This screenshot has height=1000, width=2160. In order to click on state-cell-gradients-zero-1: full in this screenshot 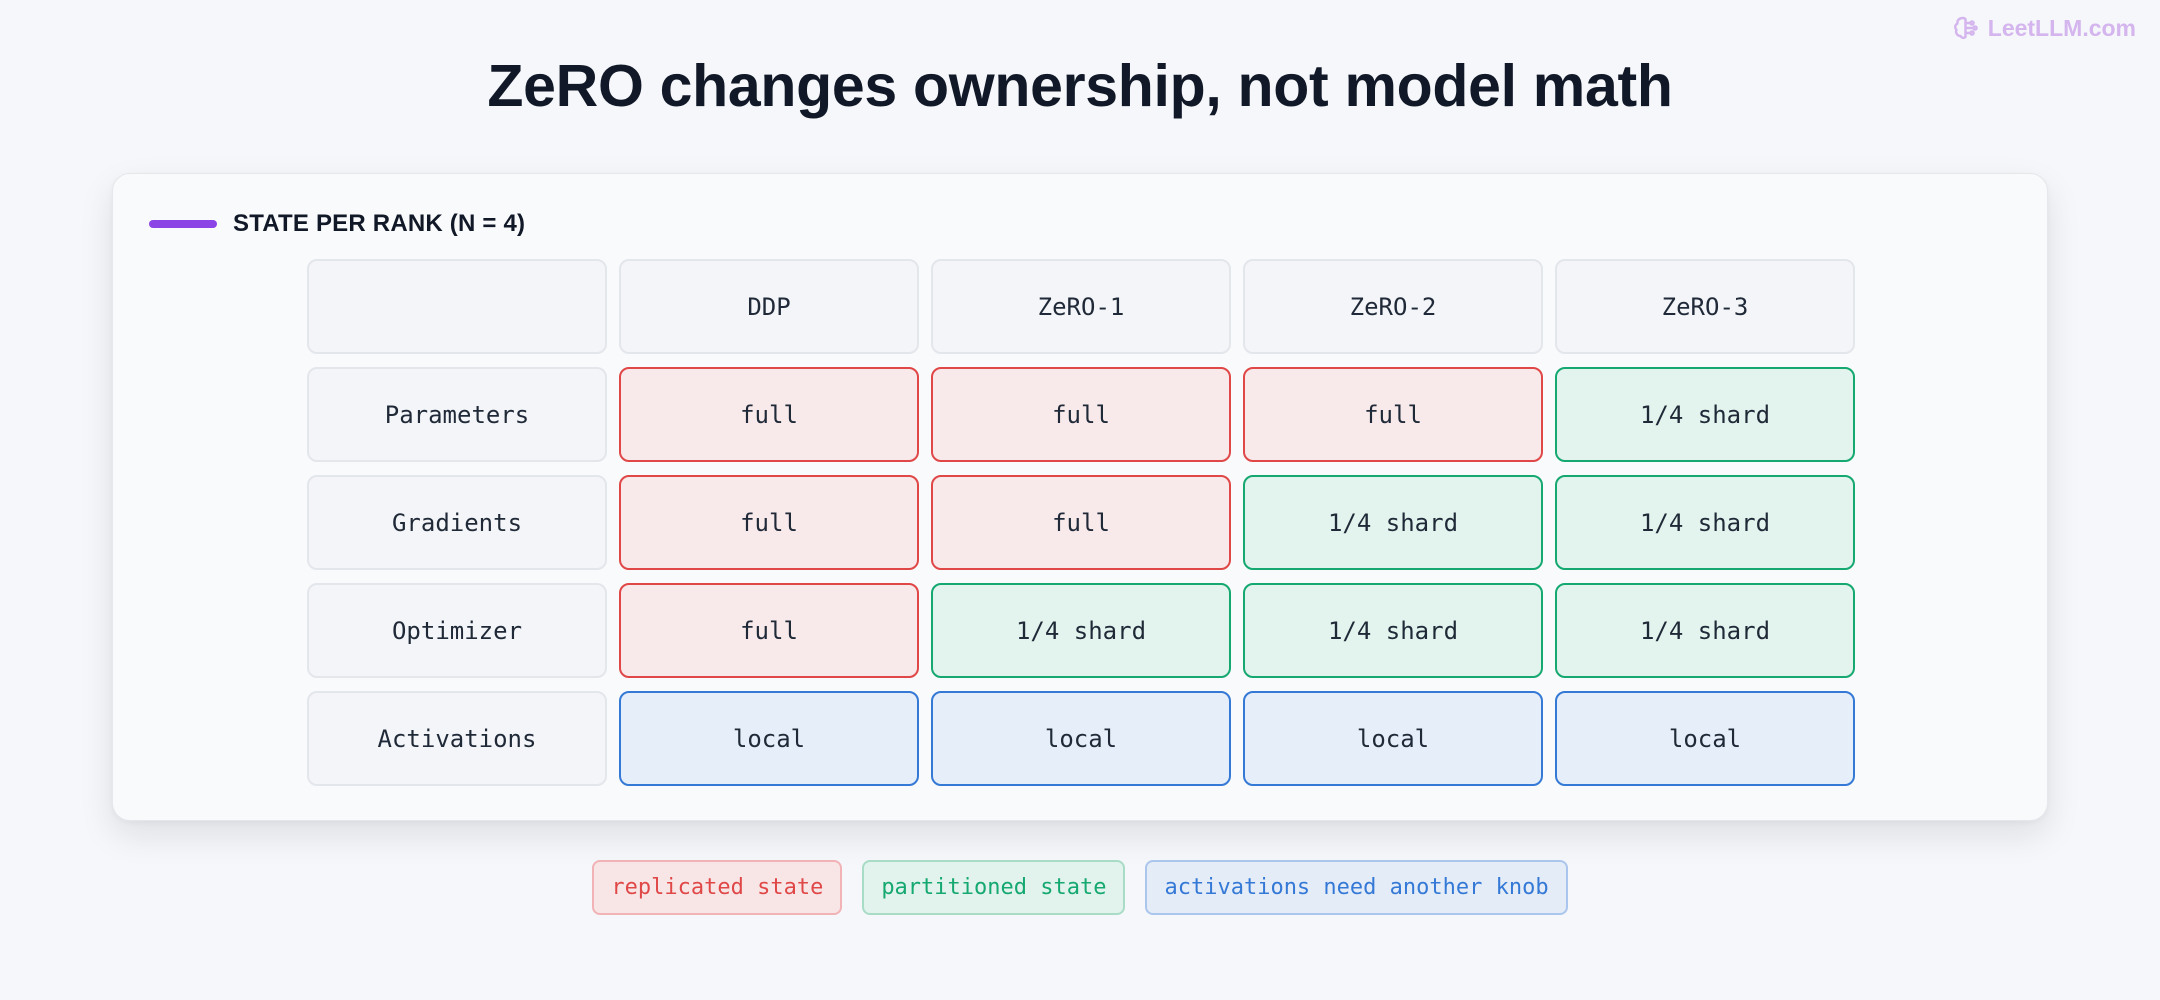, I will do `click(1081, 522)`.